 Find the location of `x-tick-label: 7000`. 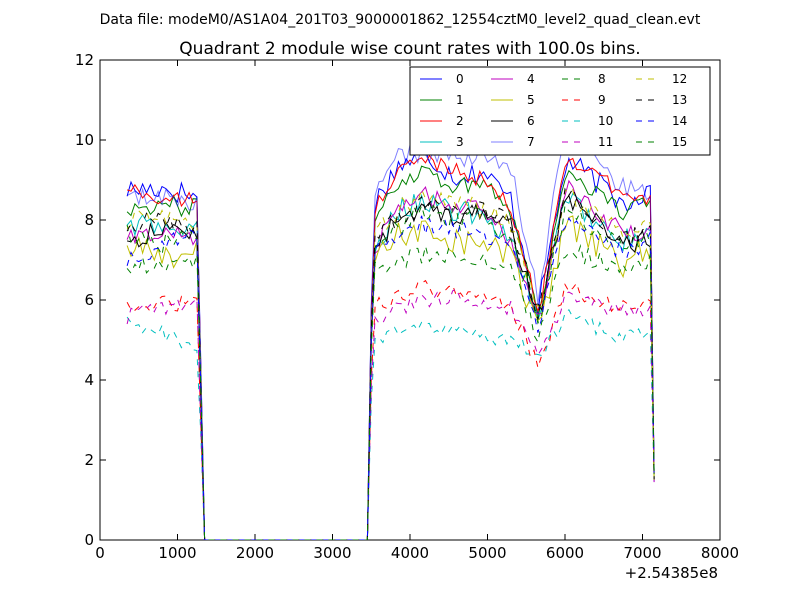

x-tick-label: 7000 is located at coordinates (642, 553).